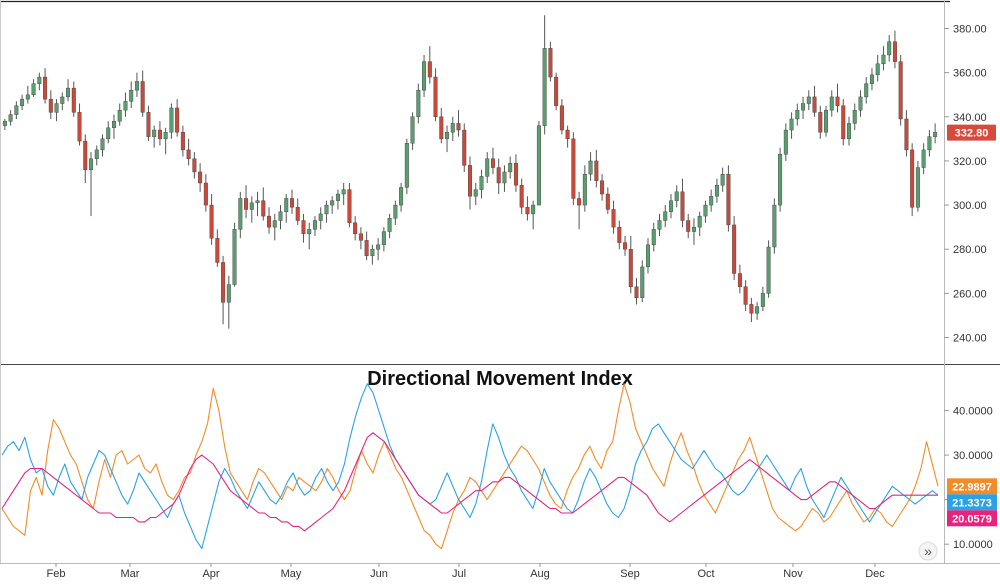  I want to click on last-price-tag, so click(971, 132).